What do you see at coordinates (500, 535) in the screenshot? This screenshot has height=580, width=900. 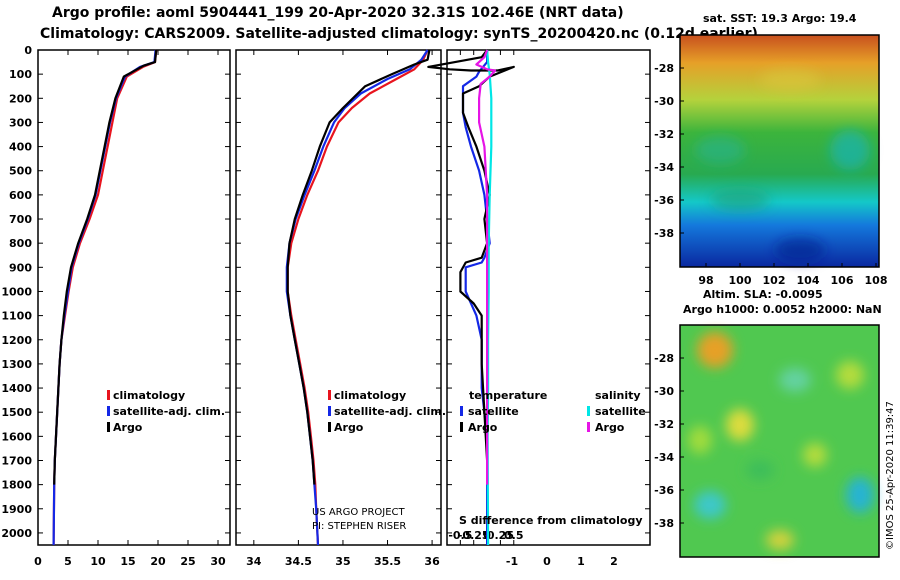 I see `x-tick-label: 0.25` at bounding box center [500, 535].